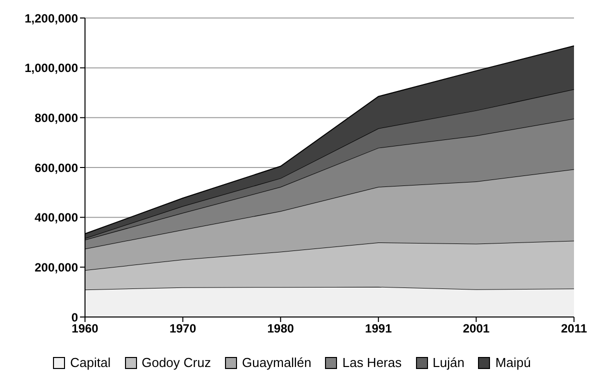 The height and width of the screenshot is (382, 600). Describe the element at coordinates (512, 362) in the screenshot. I see `legend-label: Maipú` at that location.